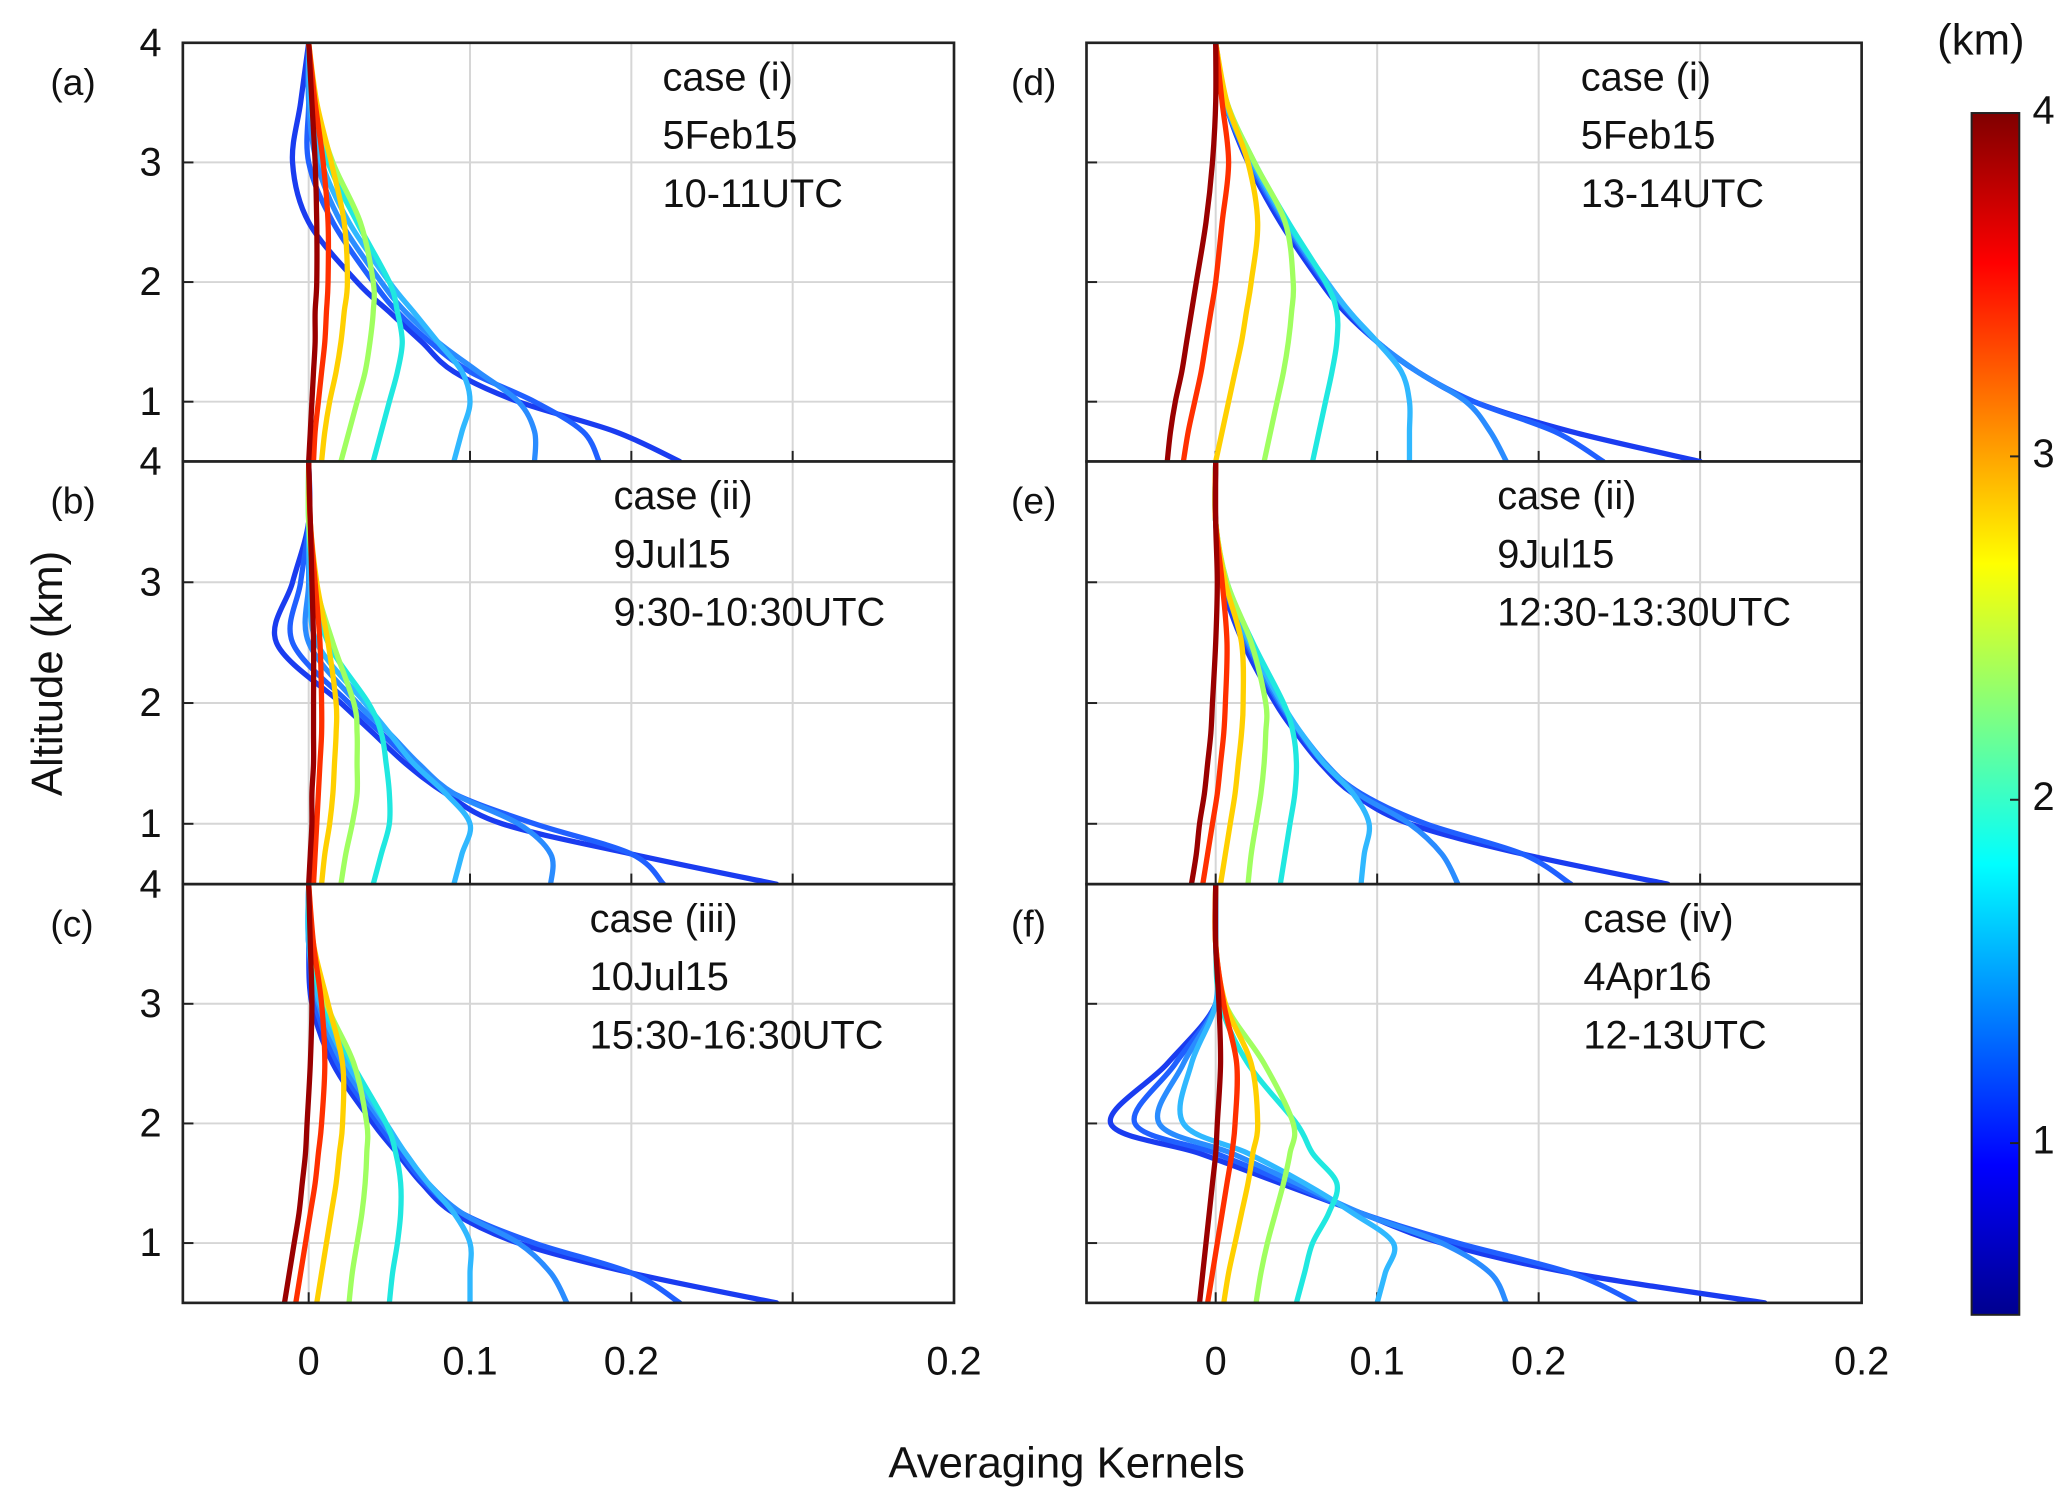 Image resolution: width=2067 pixels, height=1506 pixels. Describe the element at coordinates (1672, 194) in the screenshot. I see `annotation: 13-14UTC` at that location.